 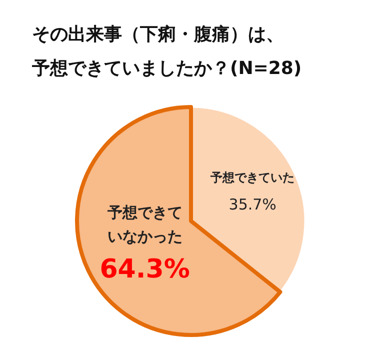 I want to click on slice-label: 予想できていなかった, so click(x=144, y=224).